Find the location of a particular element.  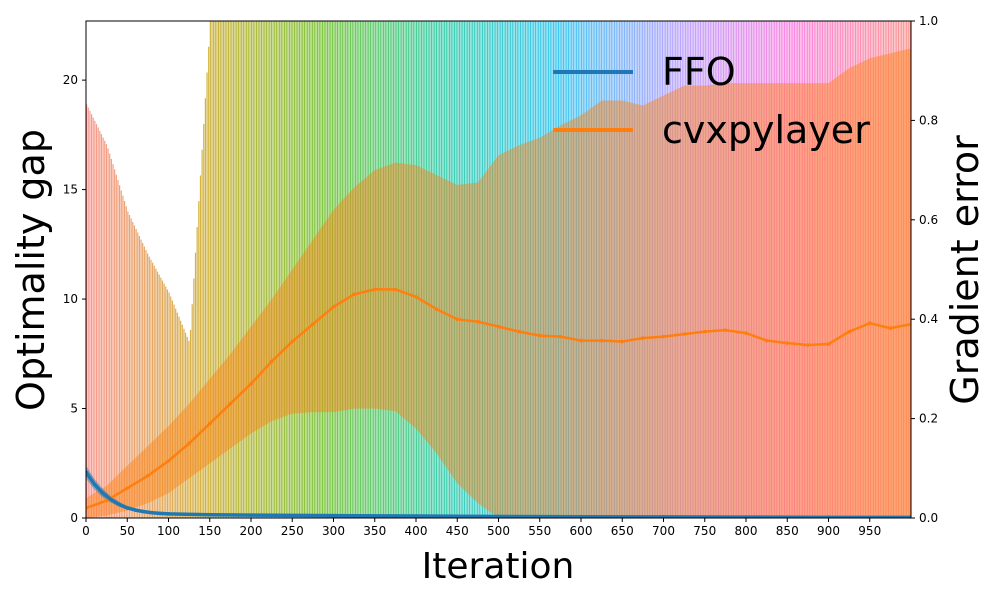

x-tick-label: 950 is located at coordinates (869, 531).